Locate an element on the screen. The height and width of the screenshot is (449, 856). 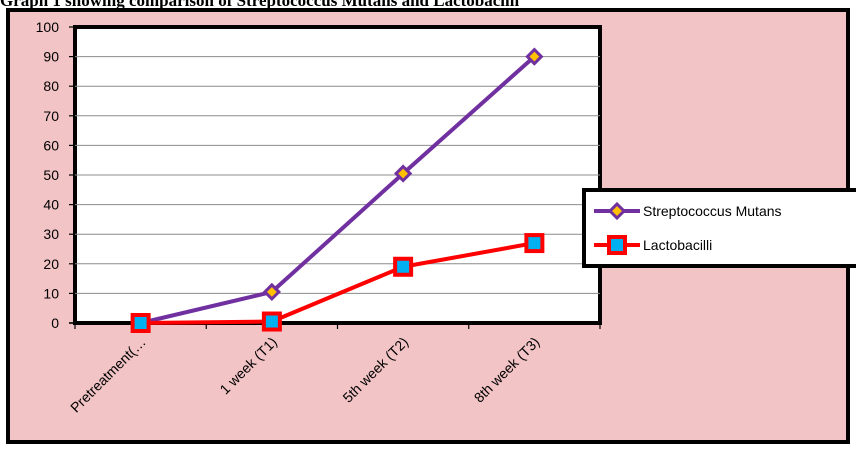
y-tick-label: 90 is located at coordinates (51, 57).